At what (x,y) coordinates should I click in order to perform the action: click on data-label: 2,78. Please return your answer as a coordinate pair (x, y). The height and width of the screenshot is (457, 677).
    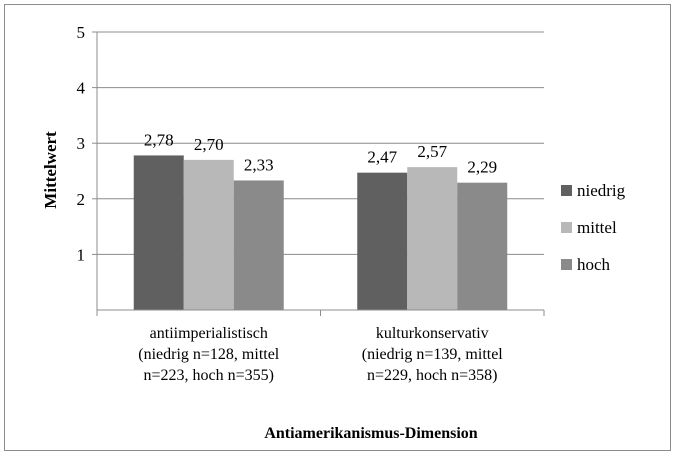
    Looking at the image, I should click on (159, 139).